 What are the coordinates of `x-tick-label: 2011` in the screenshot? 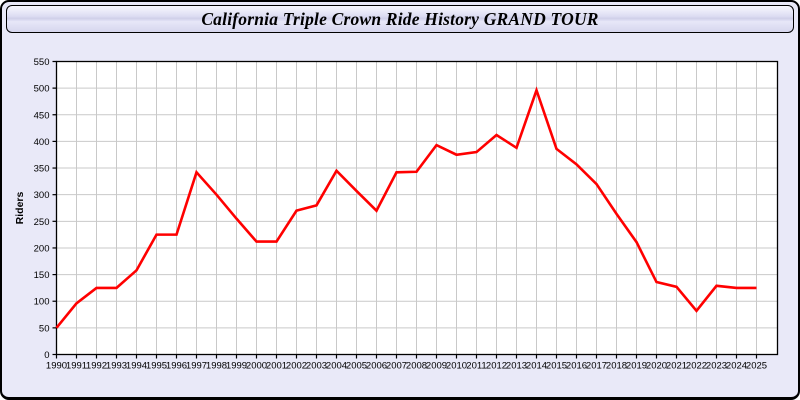 It's located at (476, 366).